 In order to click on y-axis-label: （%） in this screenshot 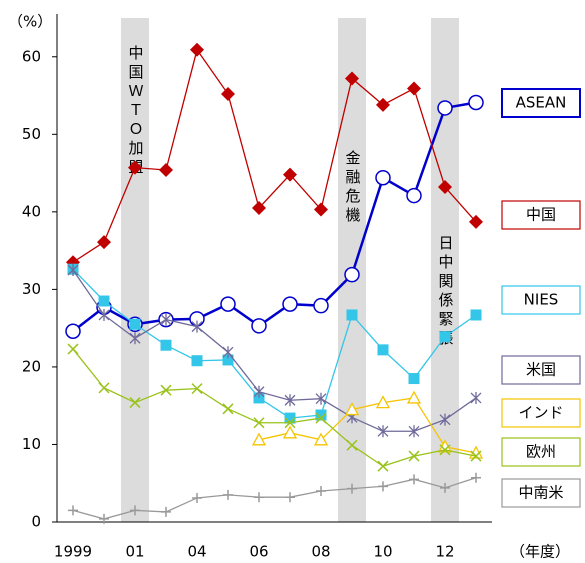, I will do `click(30, 22)`.